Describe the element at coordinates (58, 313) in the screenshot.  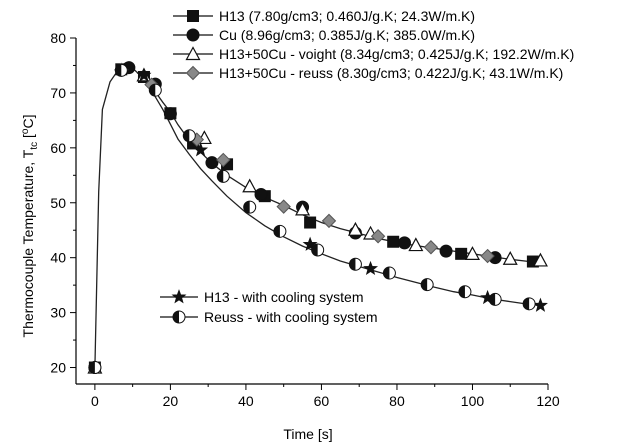
I see `y-tick-label: 30` at that location.